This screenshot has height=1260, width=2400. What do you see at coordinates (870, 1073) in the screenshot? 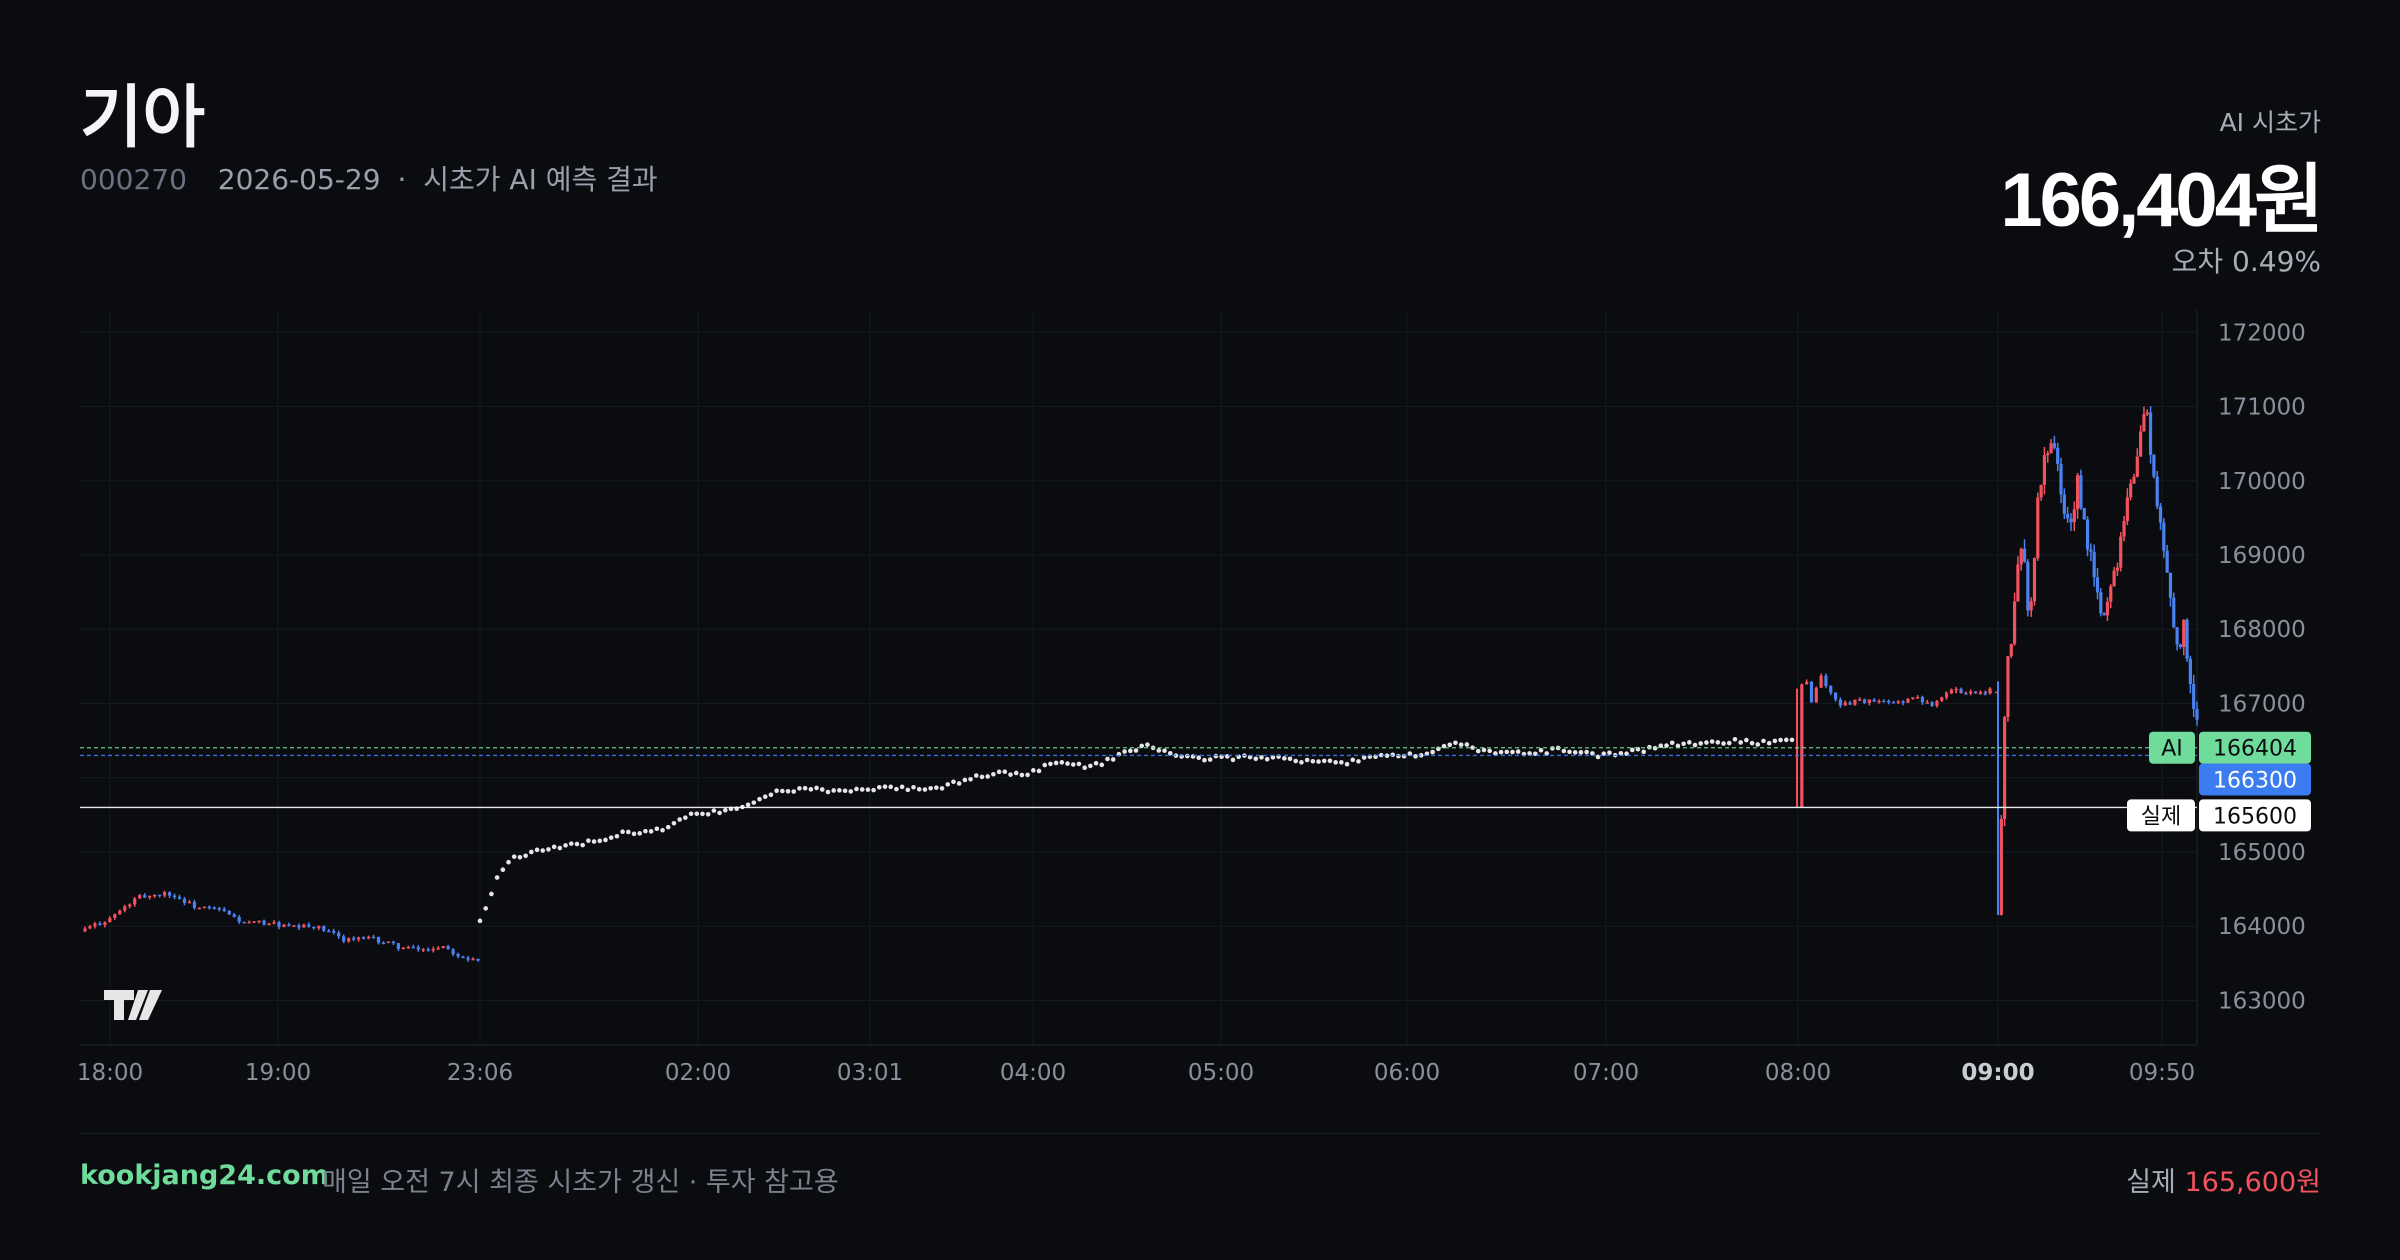
I see `x-tick-label: 03:01` at bounding box center [870, 1073].